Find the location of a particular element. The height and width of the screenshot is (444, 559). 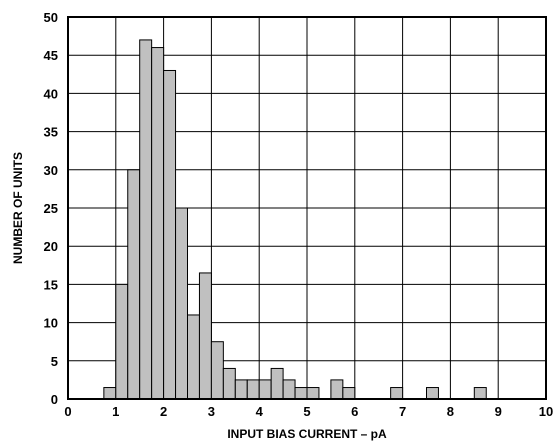

y-tick-label: 50 is located at coordinates (51, 17).